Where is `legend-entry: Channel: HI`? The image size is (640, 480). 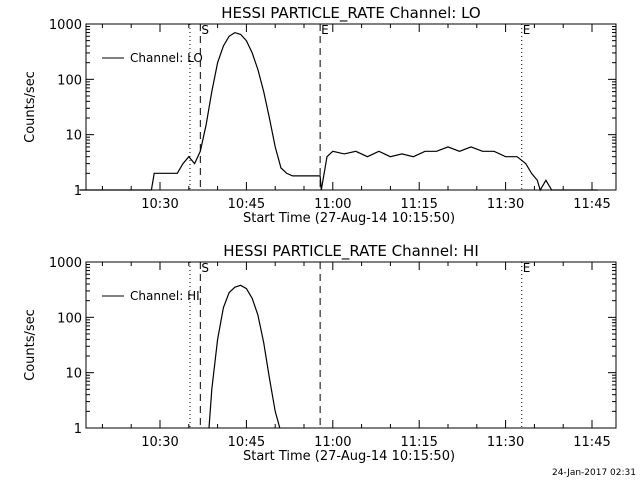
legend-entry: Channel: HI is located at coordinates (165, 296).